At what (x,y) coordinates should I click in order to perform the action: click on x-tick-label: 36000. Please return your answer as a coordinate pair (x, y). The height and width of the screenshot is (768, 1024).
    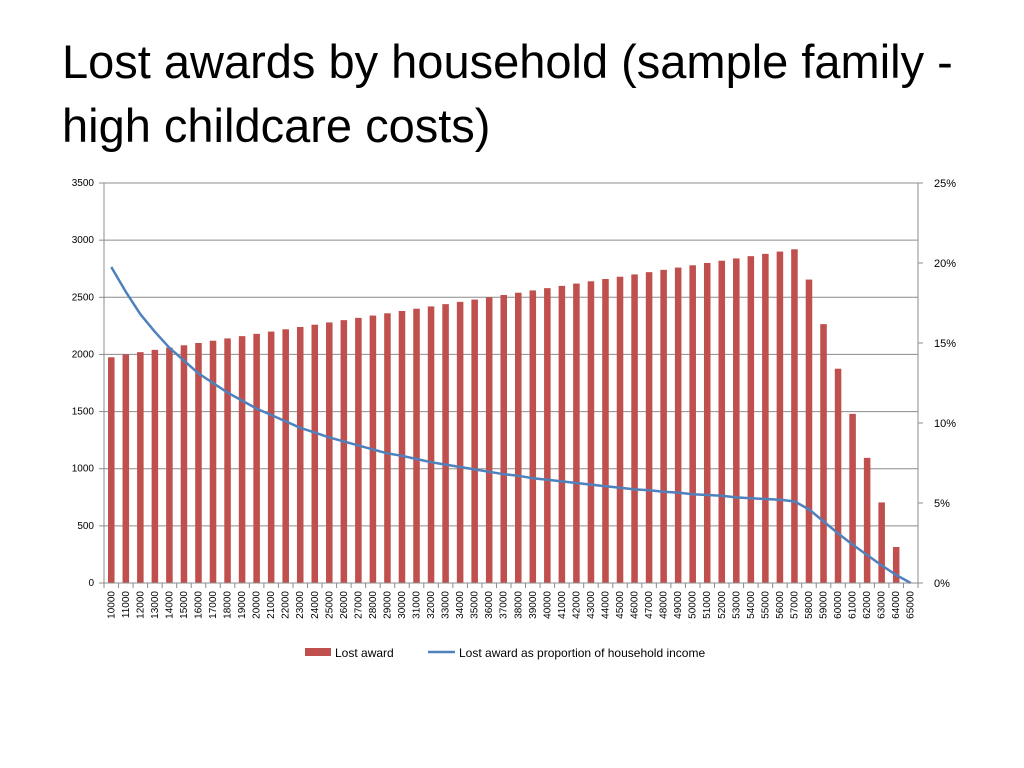
    Looking at the image, I should click on (489, 605).